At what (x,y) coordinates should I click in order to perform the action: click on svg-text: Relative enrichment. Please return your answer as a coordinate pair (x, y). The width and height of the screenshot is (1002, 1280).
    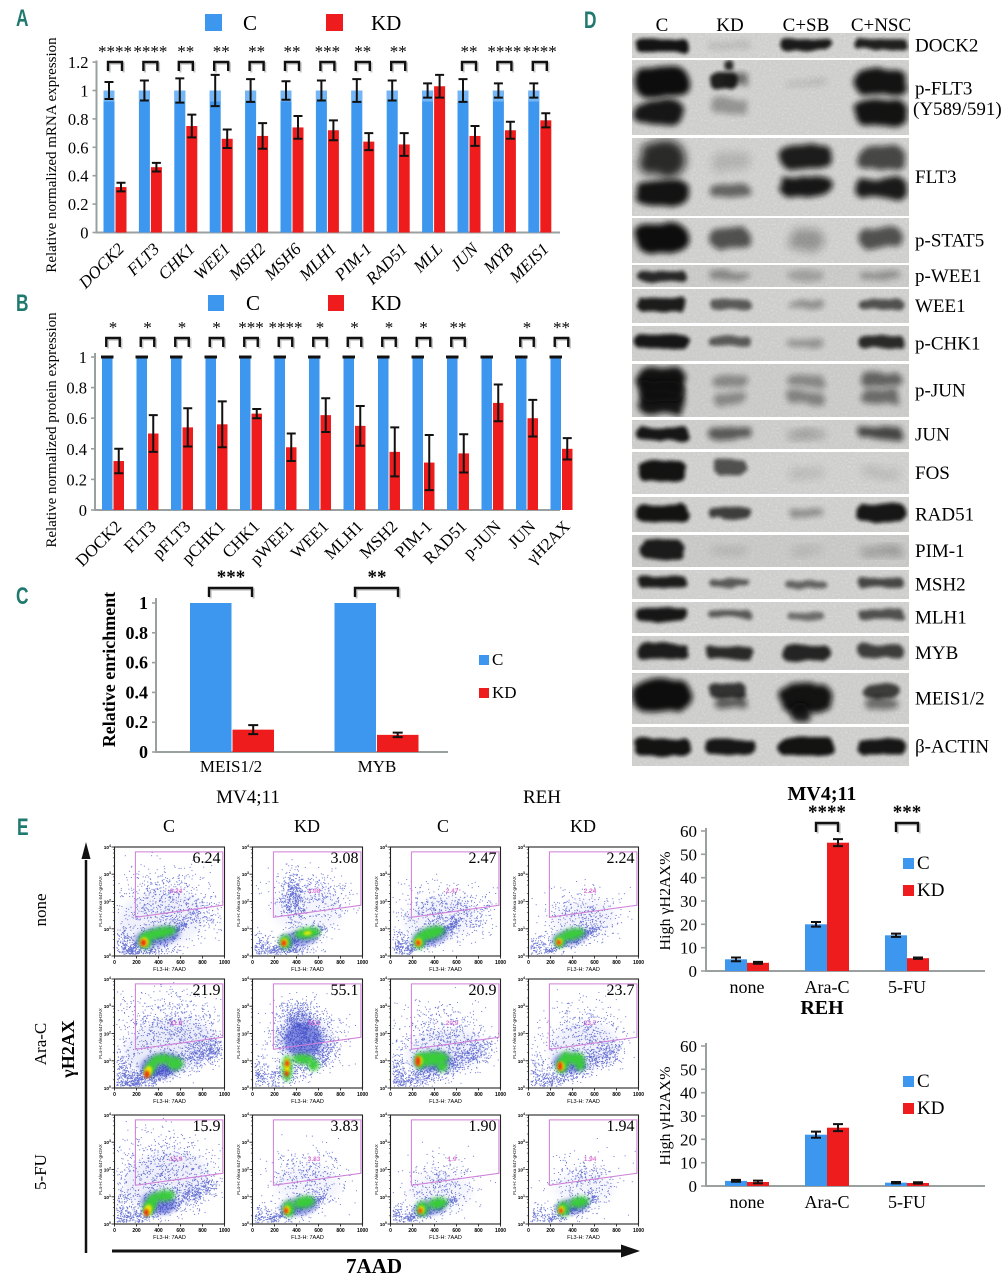
    Looking at the image, I should click on (109, 669).